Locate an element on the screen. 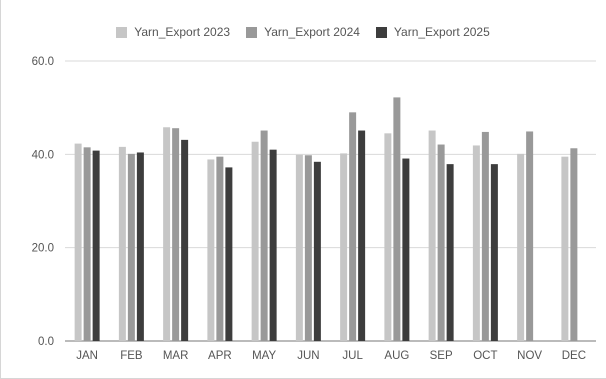 The image size is (606, 379). x-axis-tick-labels: JAN FEB MAR APR MAY JUN JUL AUG SEP OCT NOV DEC is located at coordinates (331, 356).